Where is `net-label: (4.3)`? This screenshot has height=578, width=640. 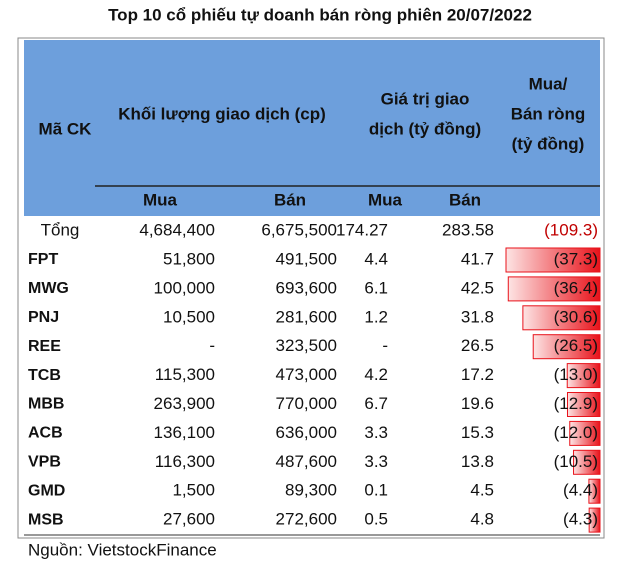 net-label: (4.3) is located at coordinates (580, 519).